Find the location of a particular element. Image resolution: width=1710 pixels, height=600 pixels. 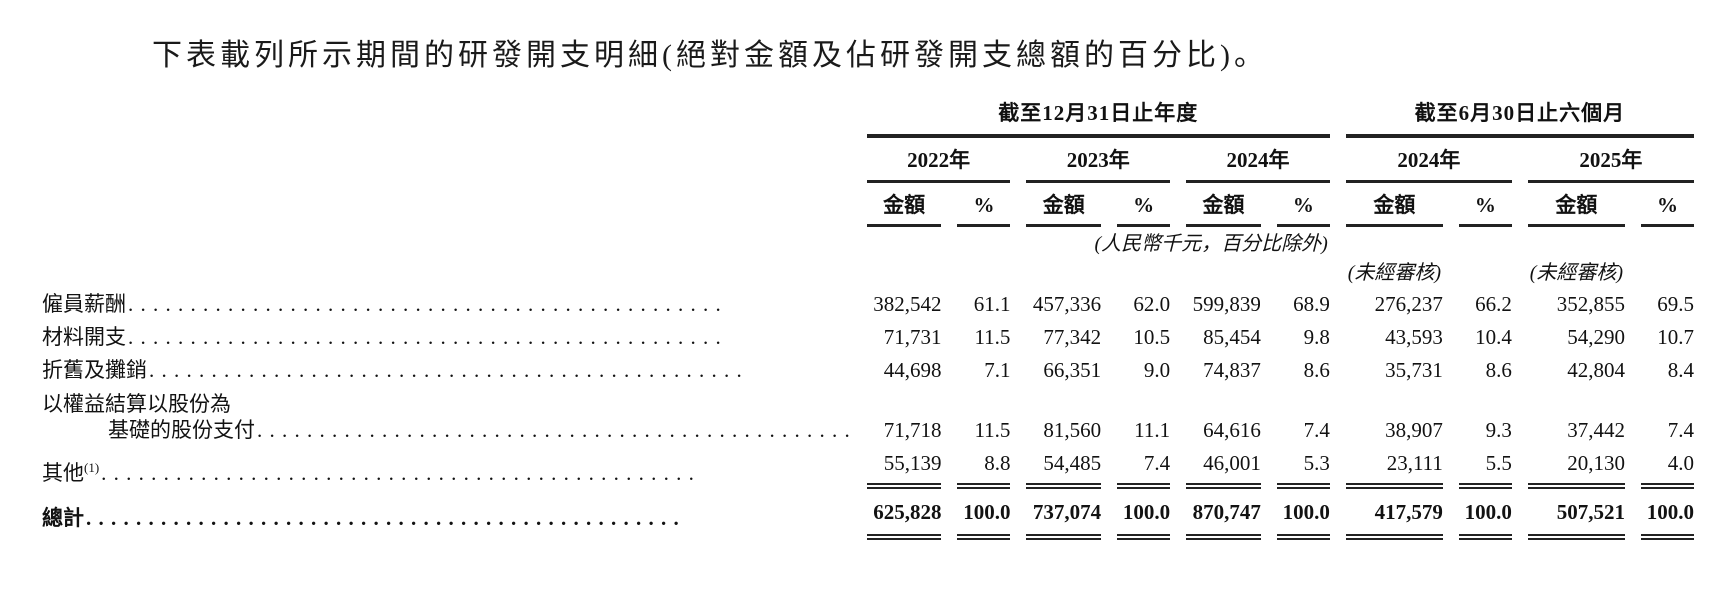

cell-value: 9.3 is located at coordinates (1498, 429).